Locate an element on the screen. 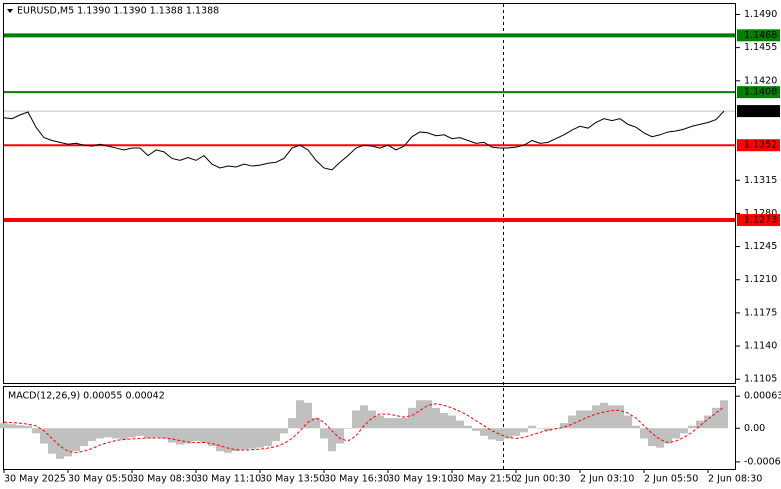  title-arrow is located at coordinates (10, 11).